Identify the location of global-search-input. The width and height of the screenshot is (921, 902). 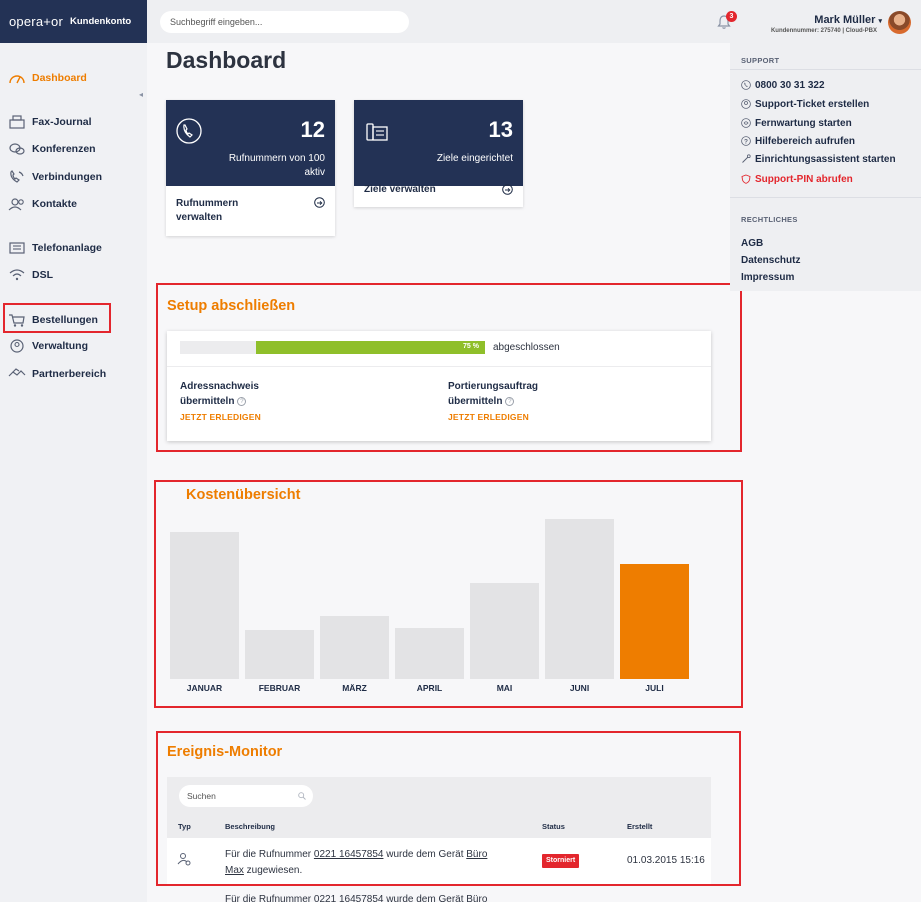
(284, 22).